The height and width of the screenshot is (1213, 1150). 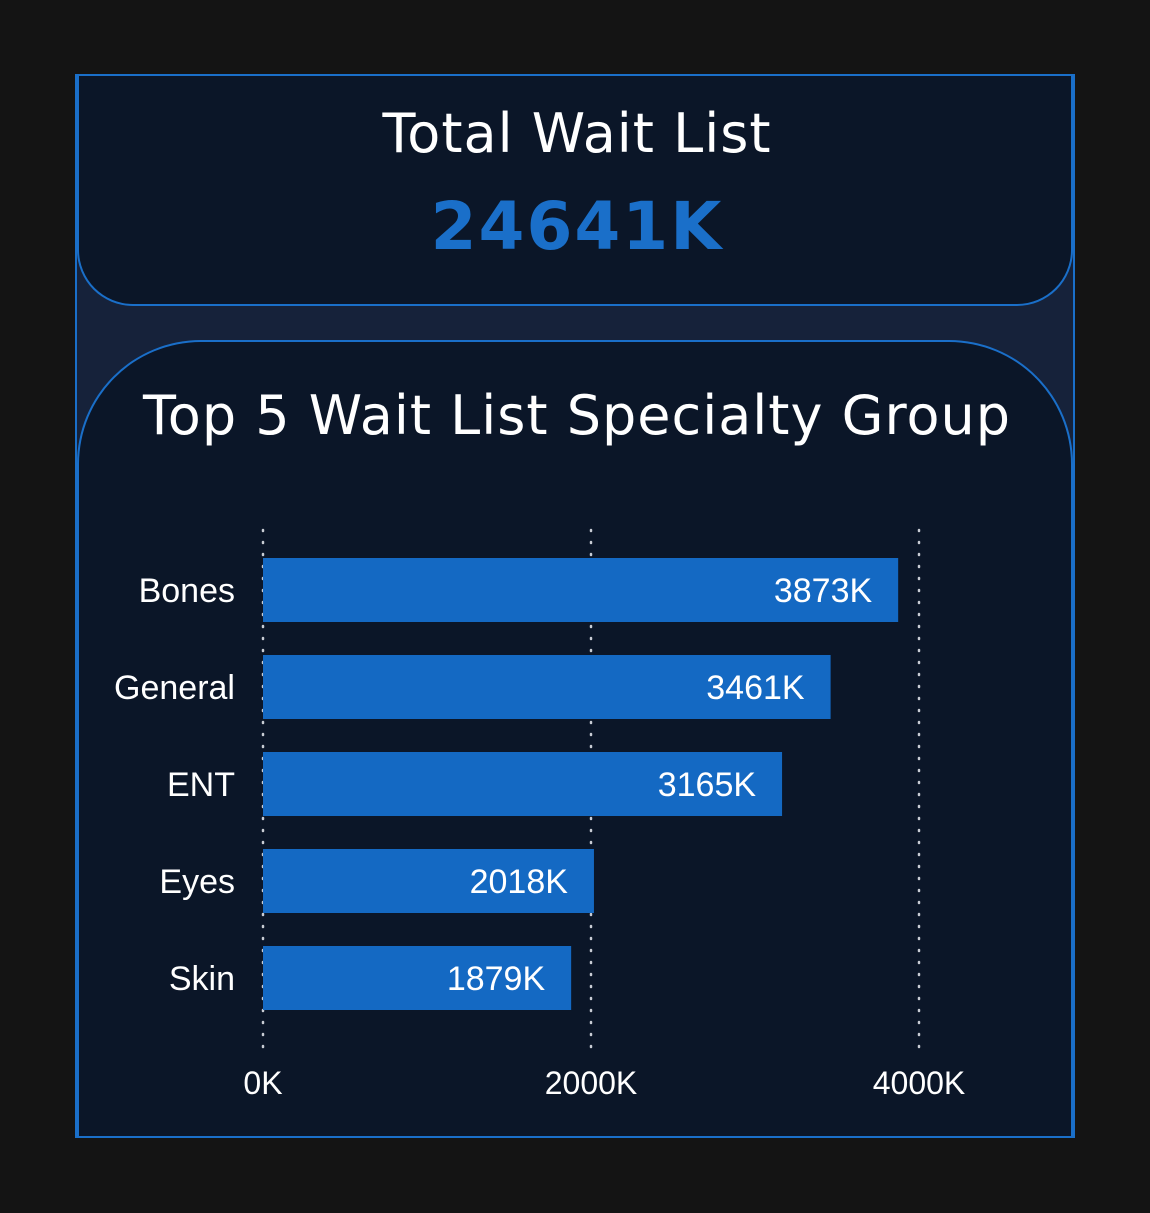 I want to click on value-label: 3873K, so click(x=823, y=591).